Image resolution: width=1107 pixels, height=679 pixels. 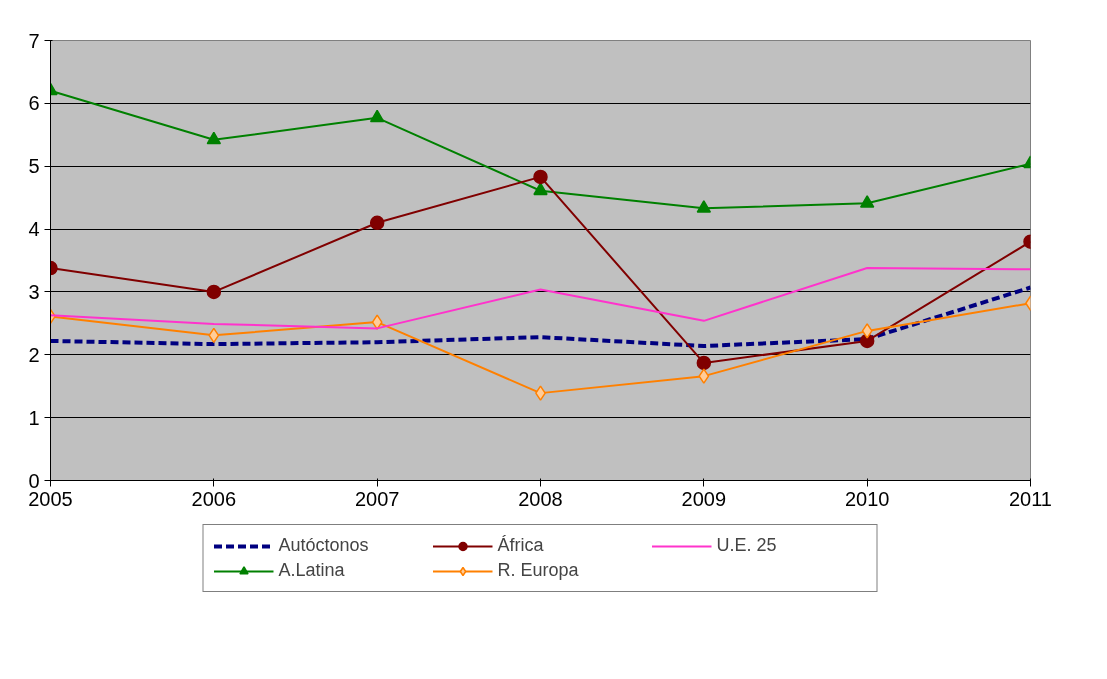 What do you see at coordinates (34, 291) in the screenshot?
I see `y-tick-label: 3` at bounding box center [34, 291].